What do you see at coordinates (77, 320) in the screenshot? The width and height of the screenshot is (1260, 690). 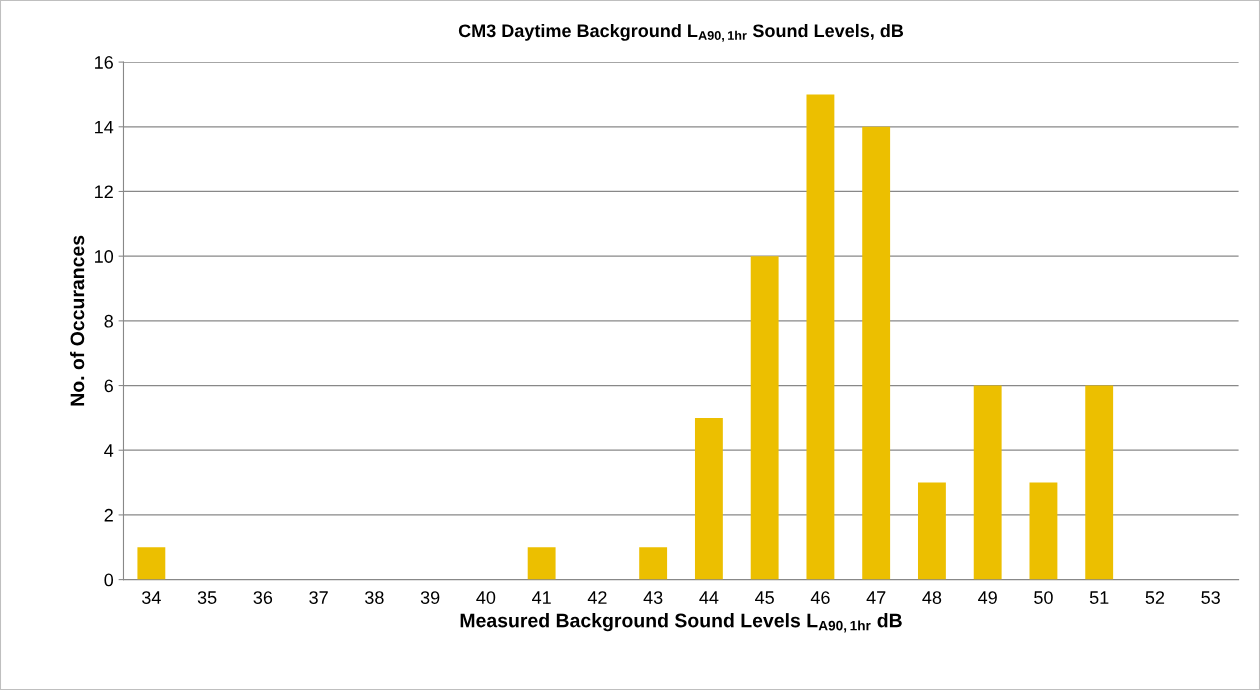 I see `y-axis-title: No. of Occurances` at bounding box center [77, 320].